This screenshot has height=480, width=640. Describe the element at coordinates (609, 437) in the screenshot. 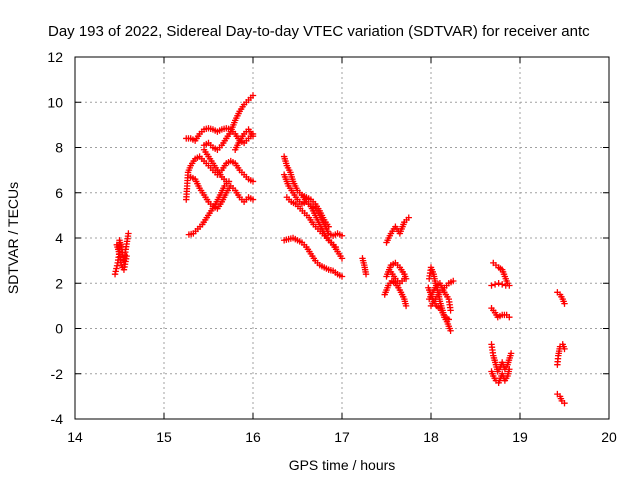

I see `x-tick-label: 20` at that location.